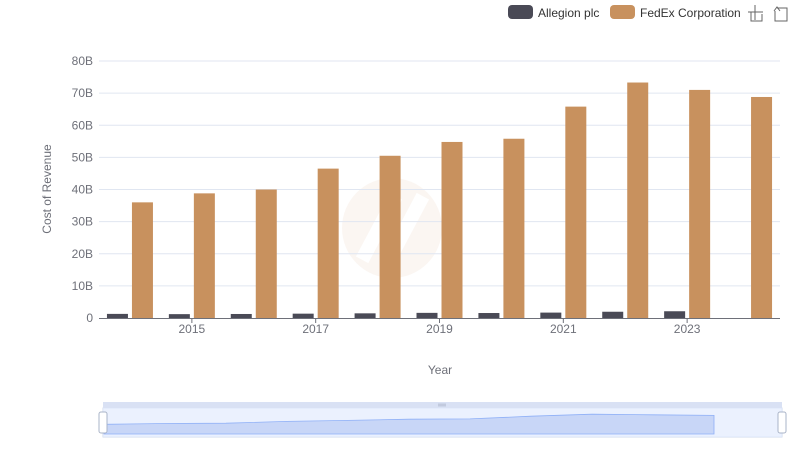  I want to click on bar-allegion-2014, so click(117, 315).